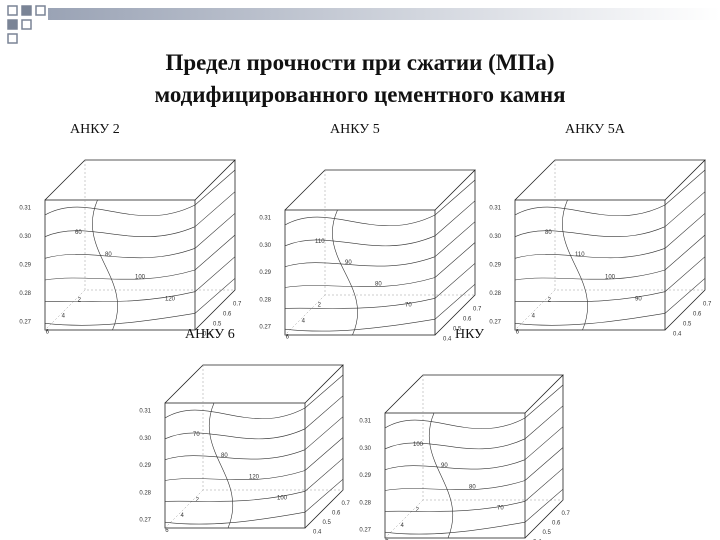  What do you see at coordinates (254, 477) in the screenshot?
I see `contour-label: 120` at bounding box center [254, 477].